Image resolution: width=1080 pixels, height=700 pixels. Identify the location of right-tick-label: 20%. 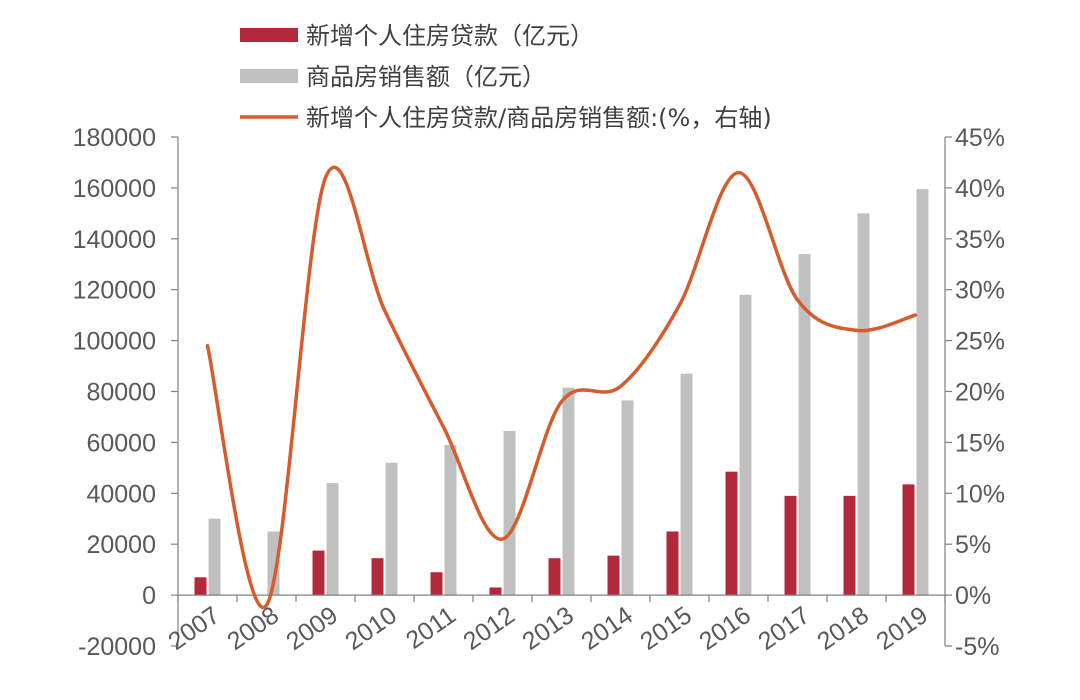
(980, 393).